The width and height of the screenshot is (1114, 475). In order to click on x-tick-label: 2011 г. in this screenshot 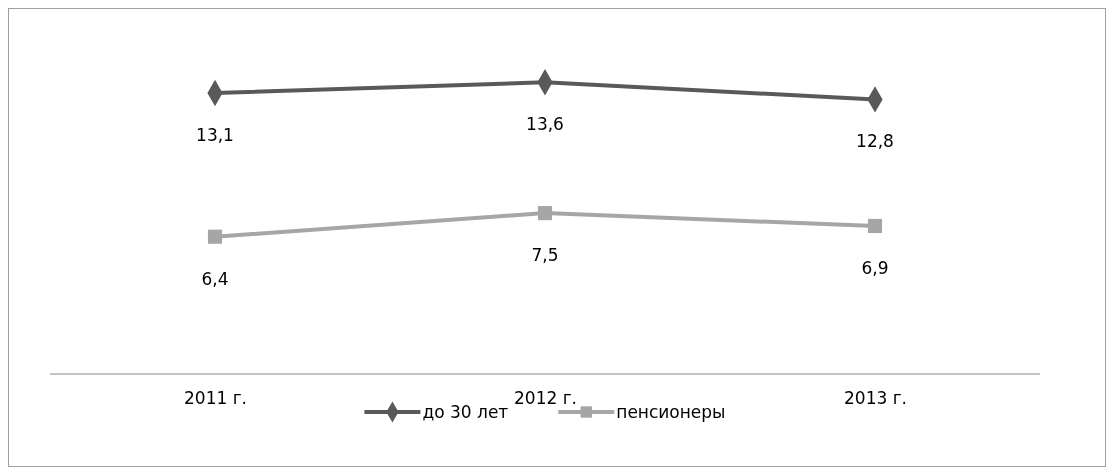, I will do `click(215, 398)`.